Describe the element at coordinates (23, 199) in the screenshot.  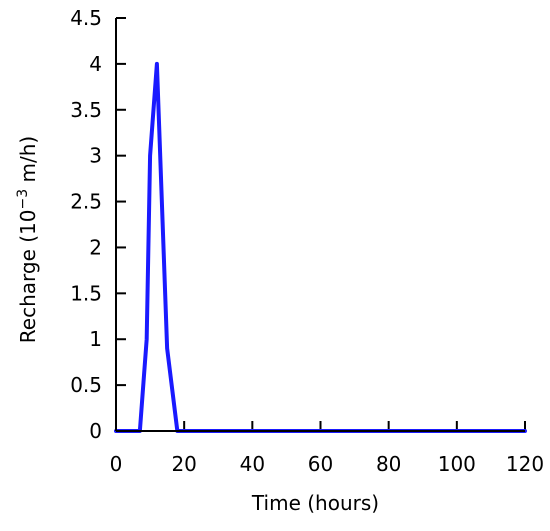
I see `y-axis-title-exponent: −3` at that location.